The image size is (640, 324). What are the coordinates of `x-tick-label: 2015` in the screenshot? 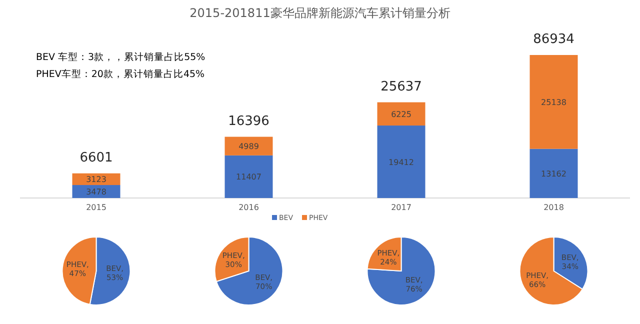 It's located at (96, 207).